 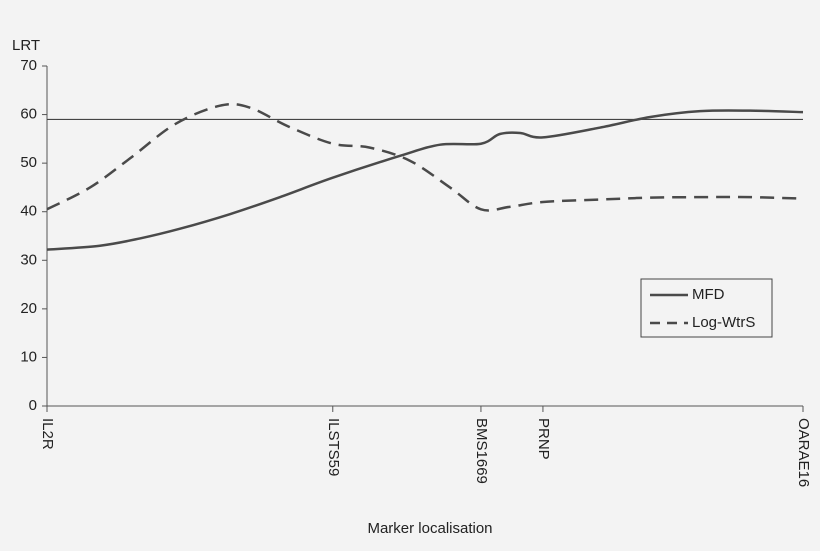 I want to click on y-tick-label: 20, so click(x=28, y=308).